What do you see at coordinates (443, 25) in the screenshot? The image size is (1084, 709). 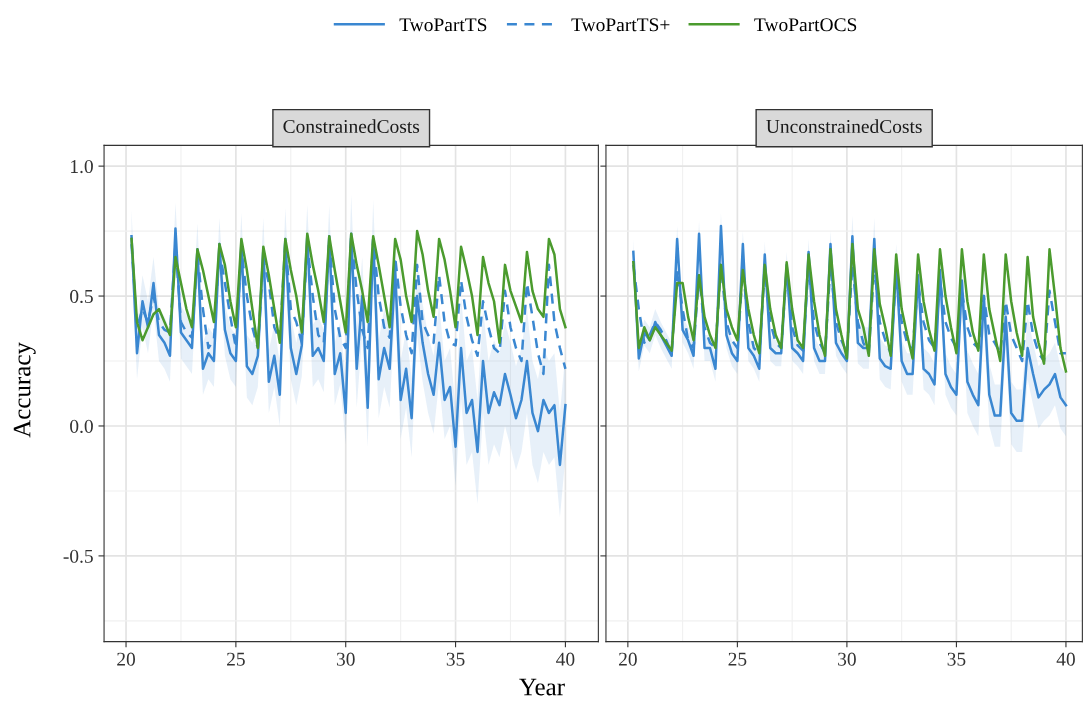 I see `legend-label: TwoPartTS` at bounding box center [443, 25].